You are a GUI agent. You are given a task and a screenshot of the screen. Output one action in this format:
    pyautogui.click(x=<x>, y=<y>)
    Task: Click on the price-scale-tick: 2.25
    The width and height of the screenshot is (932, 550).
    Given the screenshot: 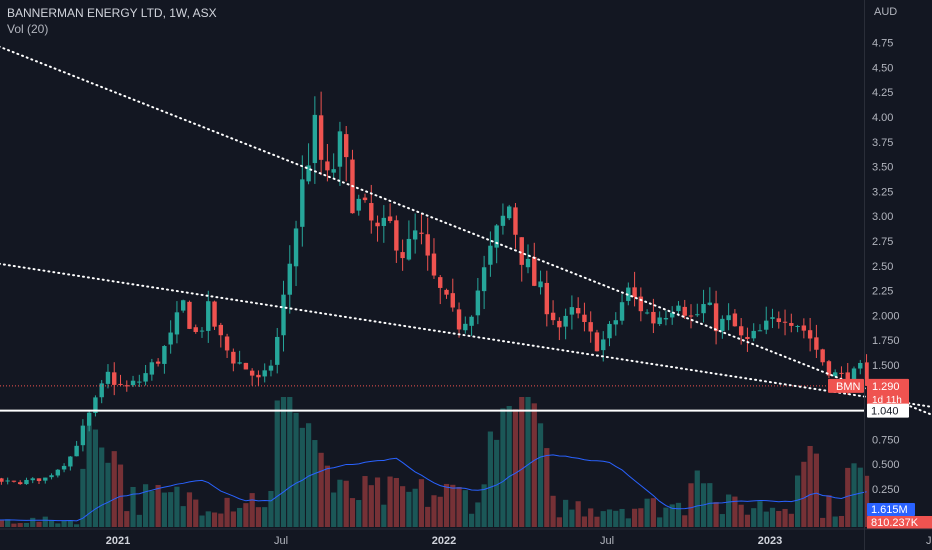 What is the action you would take?
    pyautogui.click(x=882, y=292)
    